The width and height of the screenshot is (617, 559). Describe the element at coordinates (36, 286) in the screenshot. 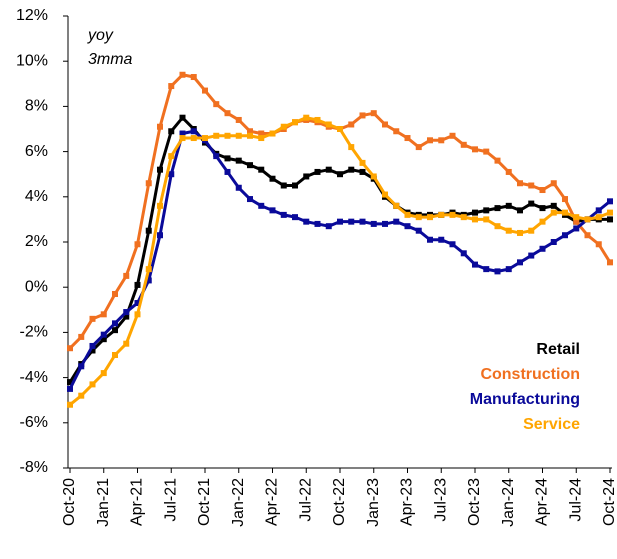

I see `y-tick-label: 0%` at that location.